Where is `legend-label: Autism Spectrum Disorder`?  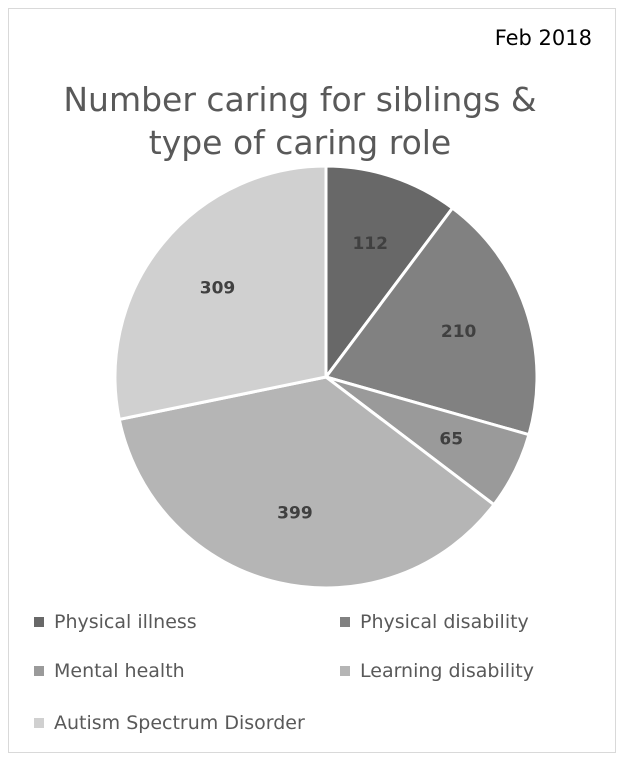
legend-label: Autism Spectrum Disorder is located at coordinates (179, 723).